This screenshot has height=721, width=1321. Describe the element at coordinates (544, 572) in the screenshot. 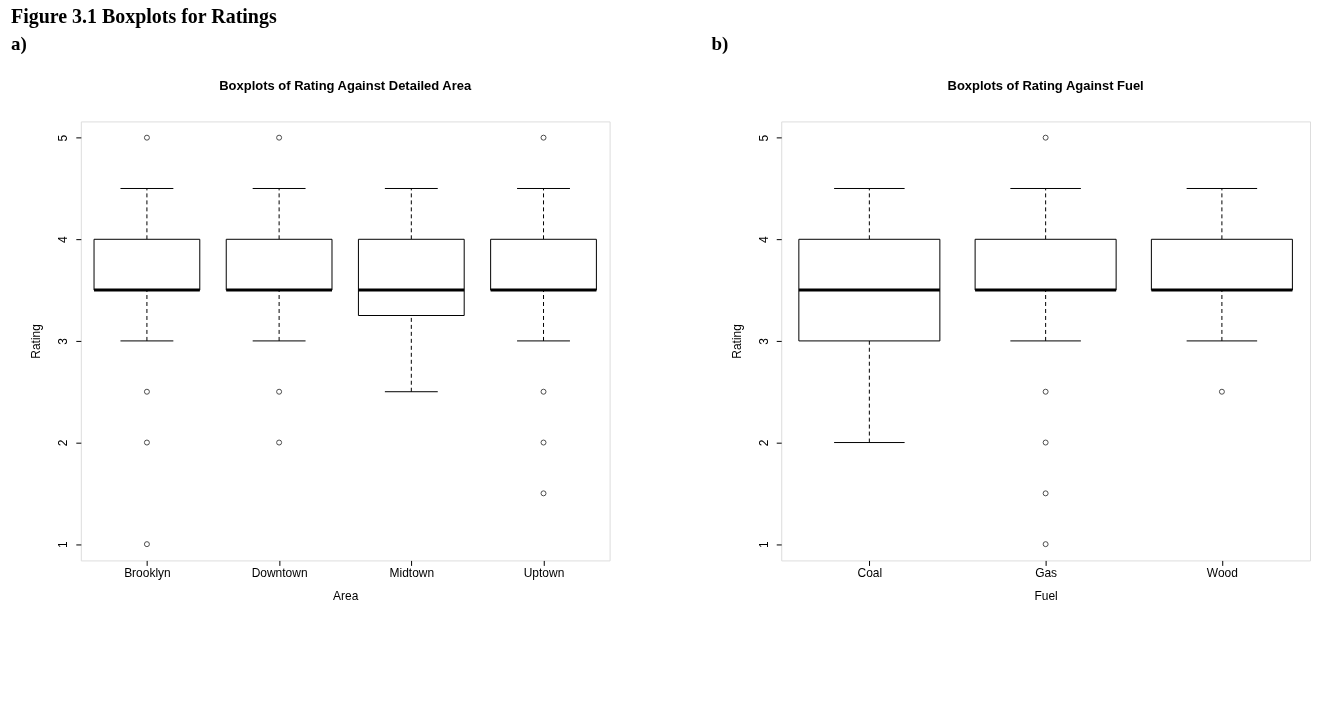

I see `x-tick-label: Uptown` at that location.